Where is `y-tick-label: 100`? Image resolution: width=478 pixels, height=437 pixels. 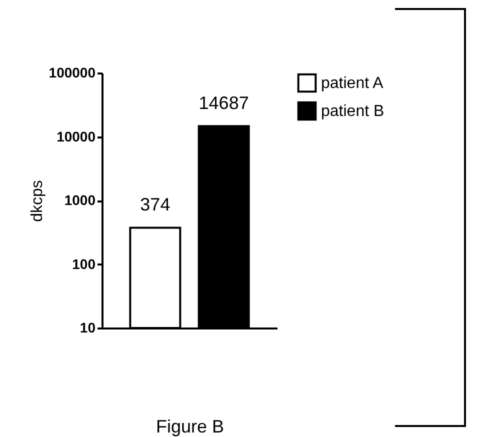
y-tick-label: 100 is located at coordinates (84, 264).